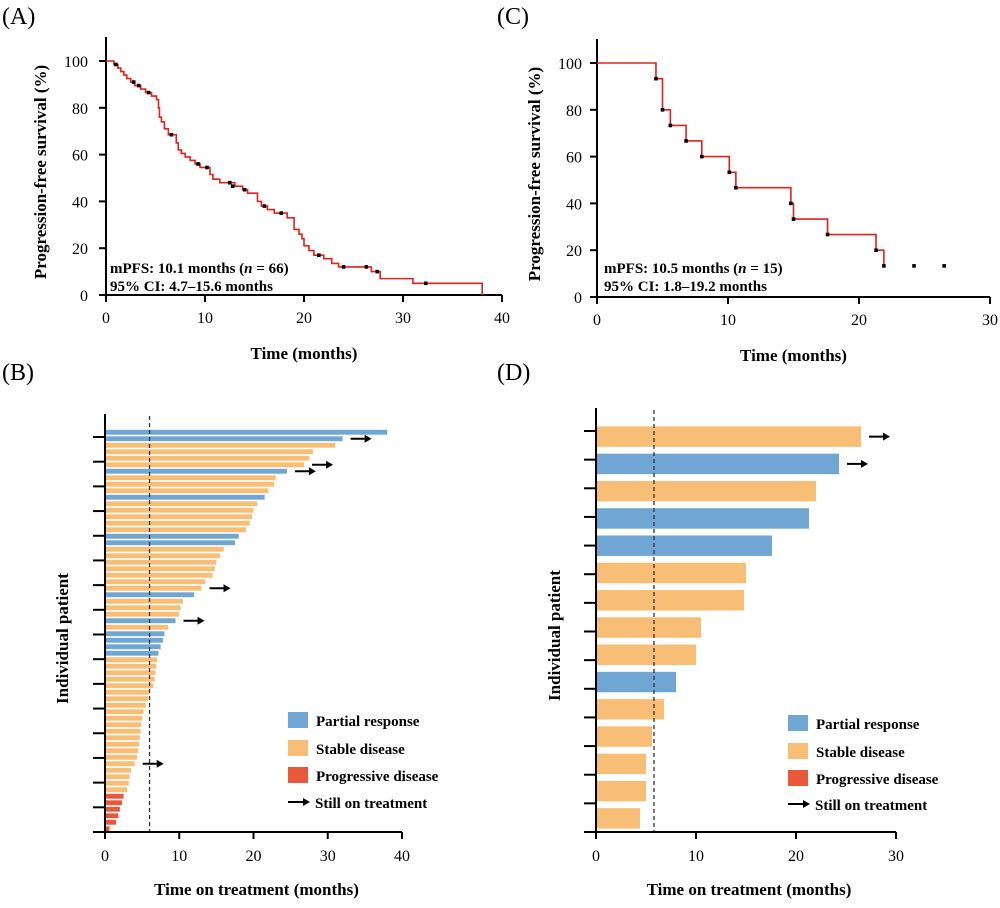  What do you see at coordinates (298, 775) in the screenshot?
I see `legend-swatch-progressive` at bounding box center [298, 775].